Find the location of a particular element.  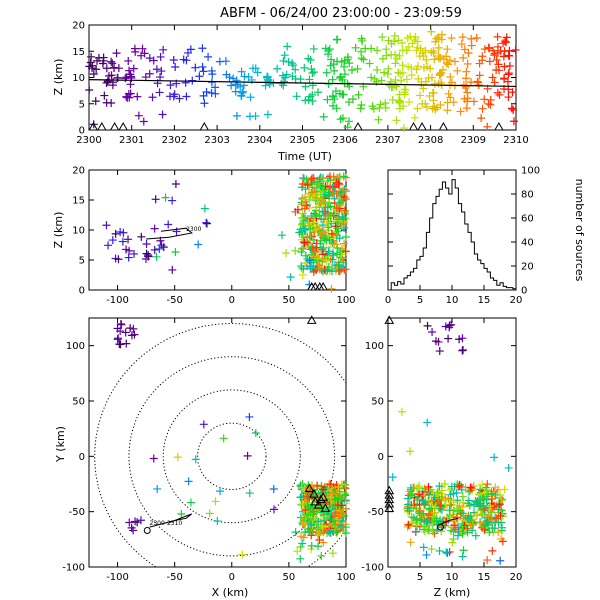

range-ring is located at coordinates (232, 456).